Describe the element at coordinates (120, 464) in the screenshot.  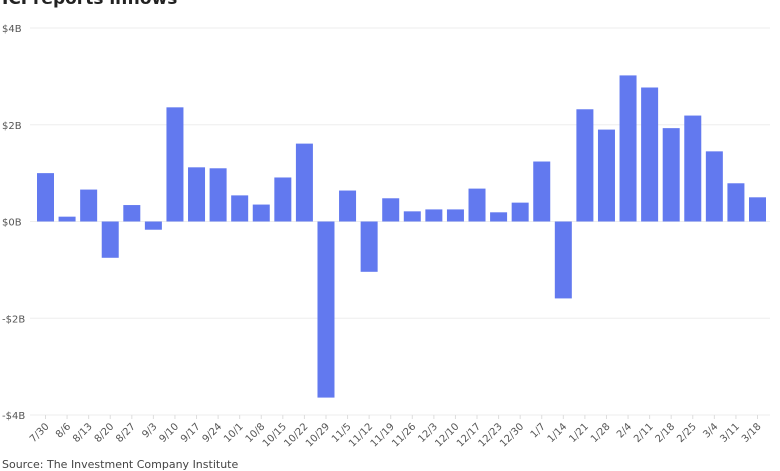
I see `source-note: Source: The Investment Company Institute` at that location.